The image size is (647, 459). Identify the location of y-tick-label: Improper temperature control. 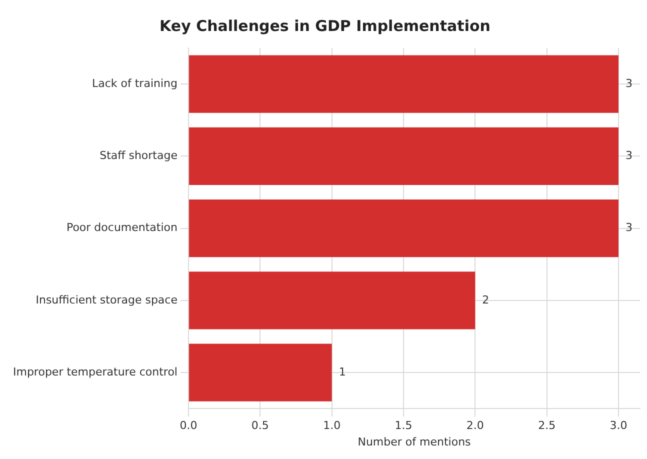
(95, 371).